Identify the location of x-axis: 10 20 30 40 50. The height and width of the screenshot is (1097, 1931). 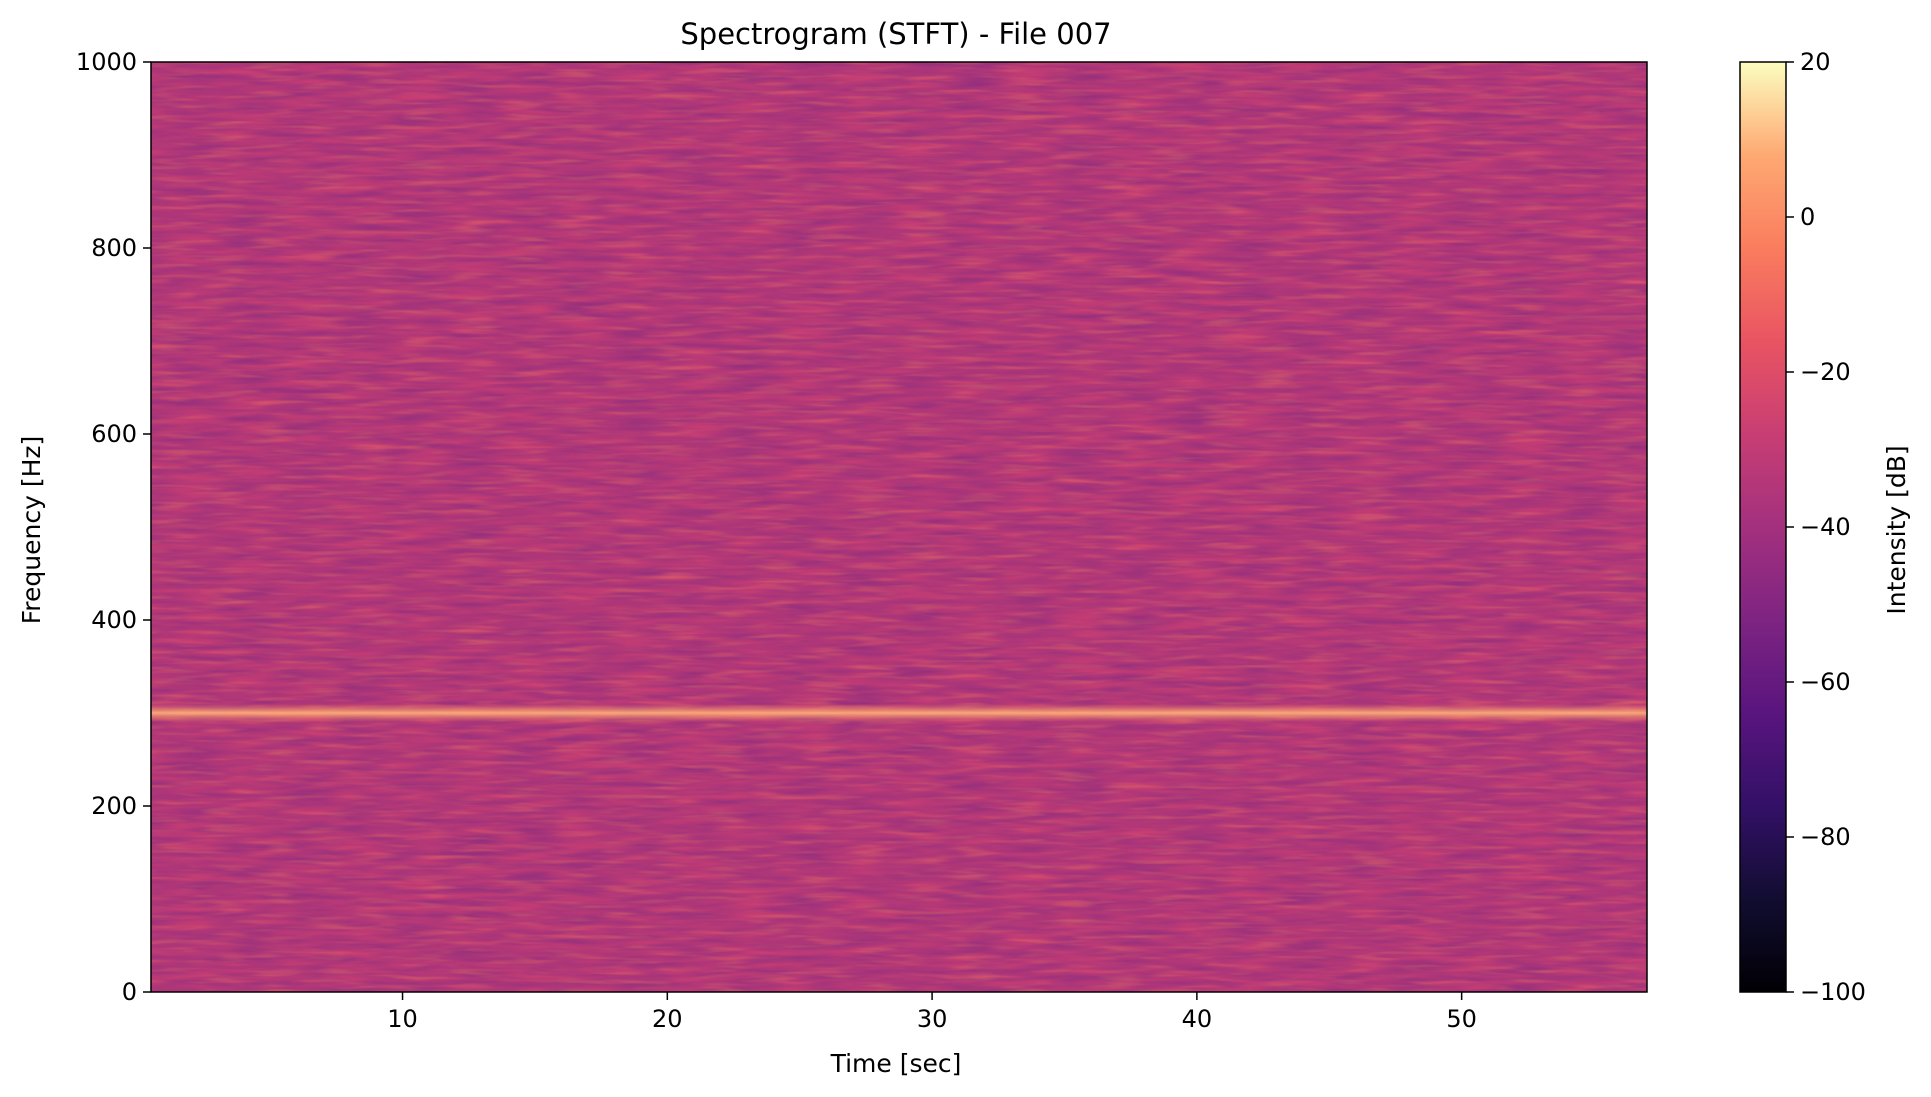
(932, 1012).